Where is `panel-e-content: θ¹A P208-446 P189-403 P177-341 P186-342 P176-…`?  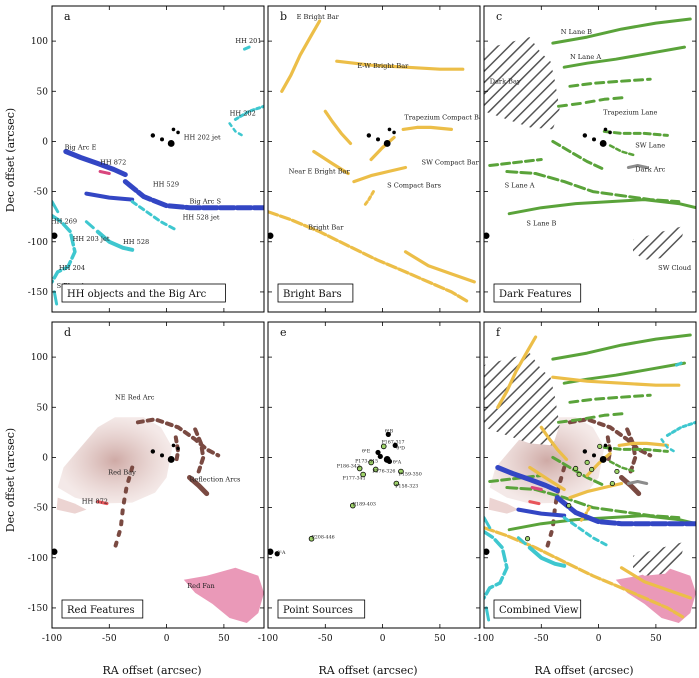
panel-e-content: θ¹A P208-446 P189-403 P177-341 P186-342 P176-… is located at coordinates (345, 492).